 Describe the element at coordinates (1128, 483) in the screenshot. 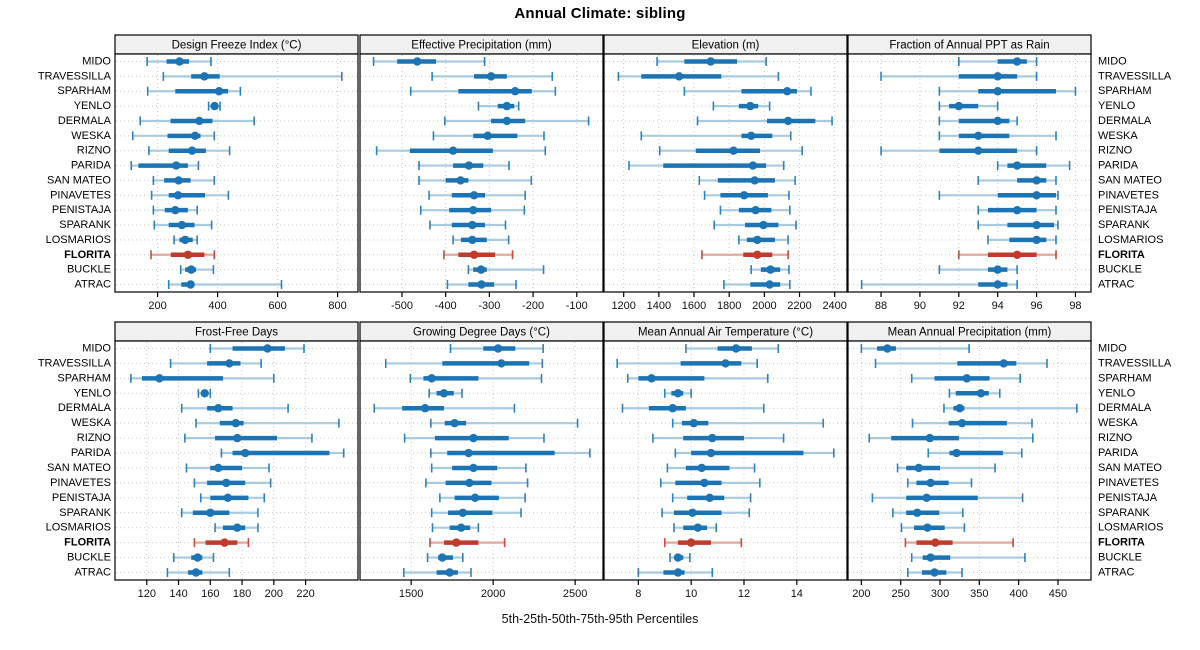

I see `site-label-right-pinavetes-band1: PINAVETES` at that location.